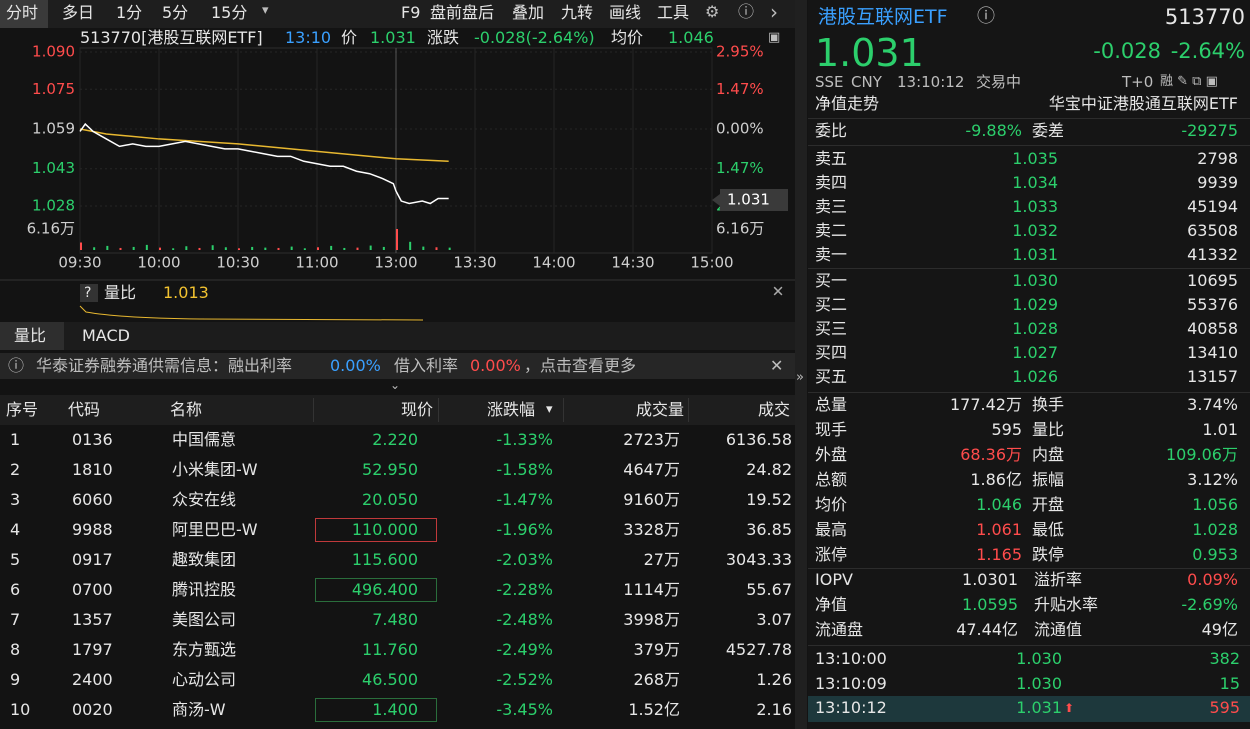 The height and width of the screenshot is (729, 1250). What do you see at coordinates (758, 559) in the screenshot?
I see `table-cell: 3043.33` at bounding box center [758, 559].